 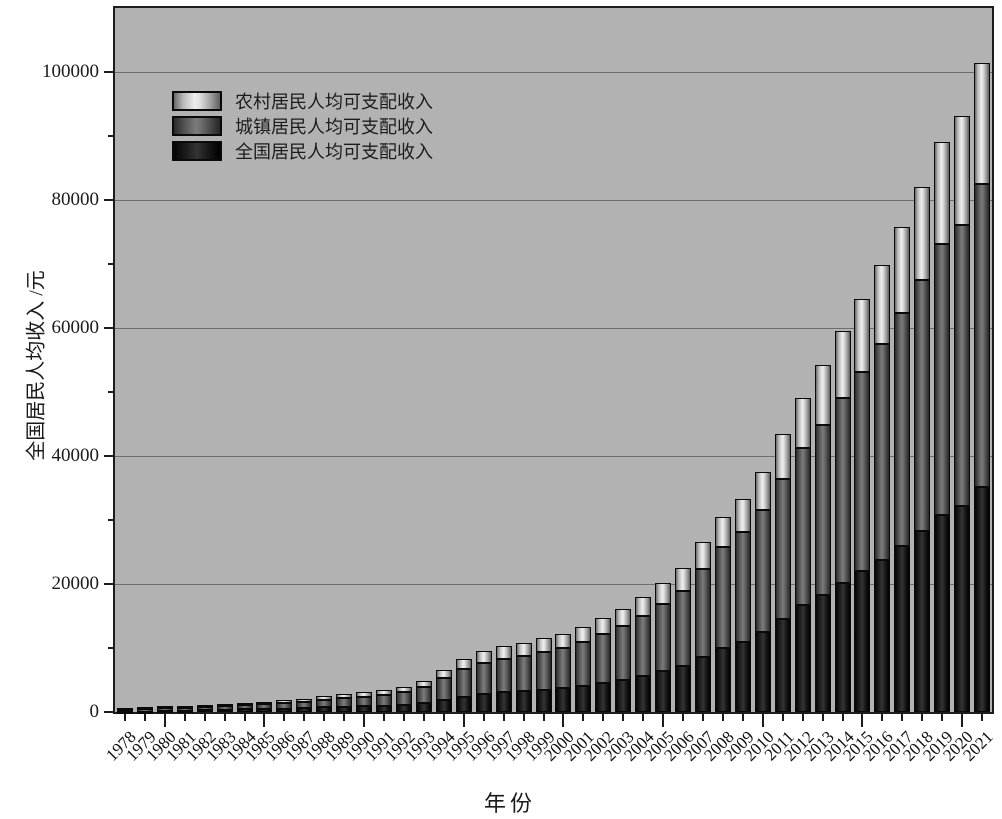 What do you see at coordinates (722, 717) in the screenshot?
I see `x-tick-2008` at bounding box center [722, 717].